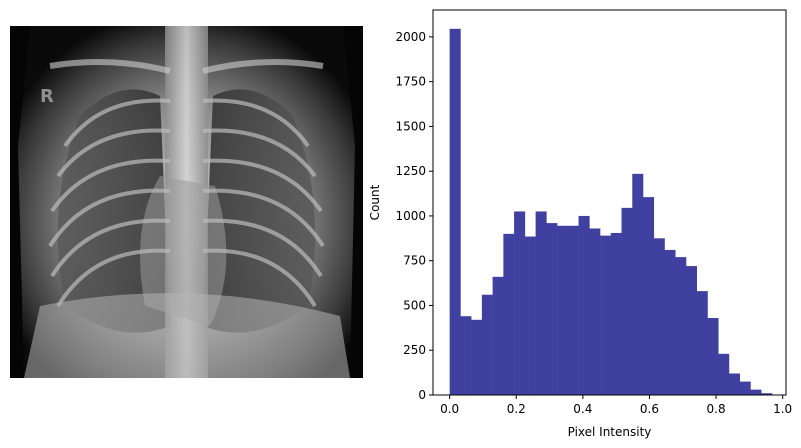  What do you see at coordinates (410, 216) in the screenshot?
I see `y-tick-label: 1000` at bounding box center [410, 216].